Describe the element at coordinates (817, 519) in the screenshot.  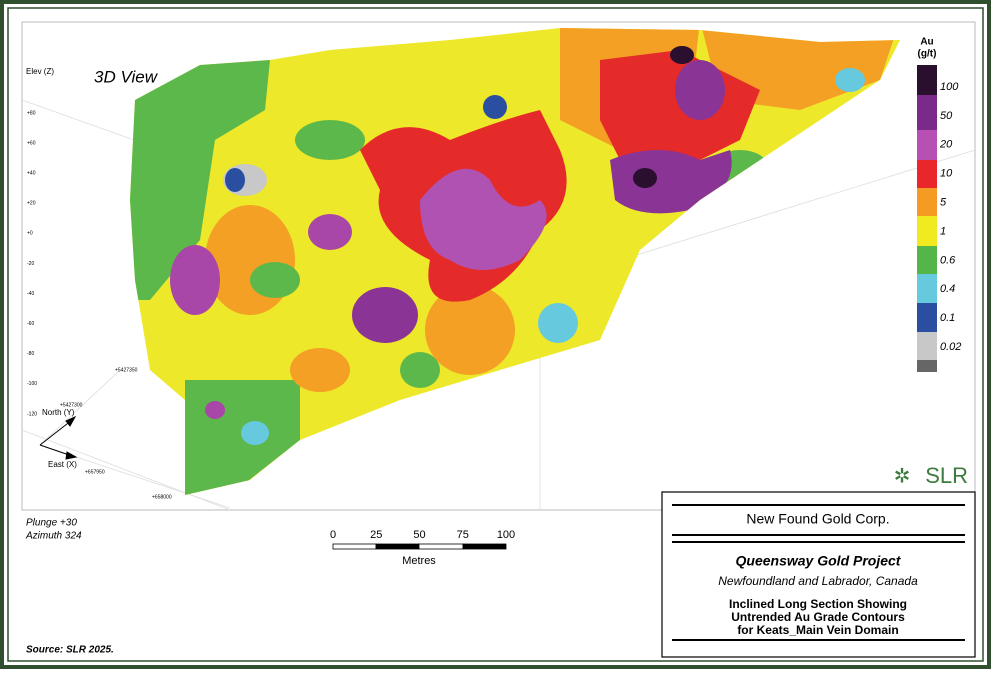
I see `company: New Found Gold Corp.` at that location.